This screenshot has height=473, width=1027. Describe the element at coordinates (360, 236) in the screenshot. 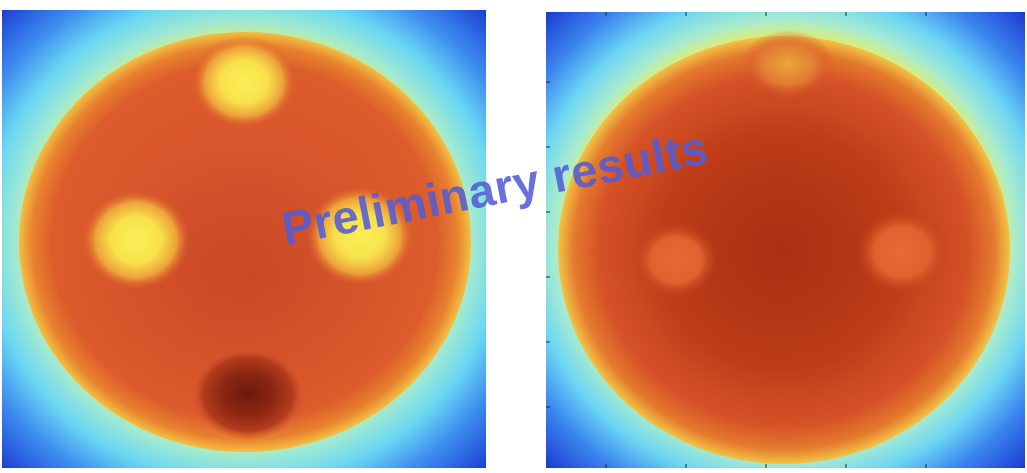

I see `left-inclusion-right` at that location.